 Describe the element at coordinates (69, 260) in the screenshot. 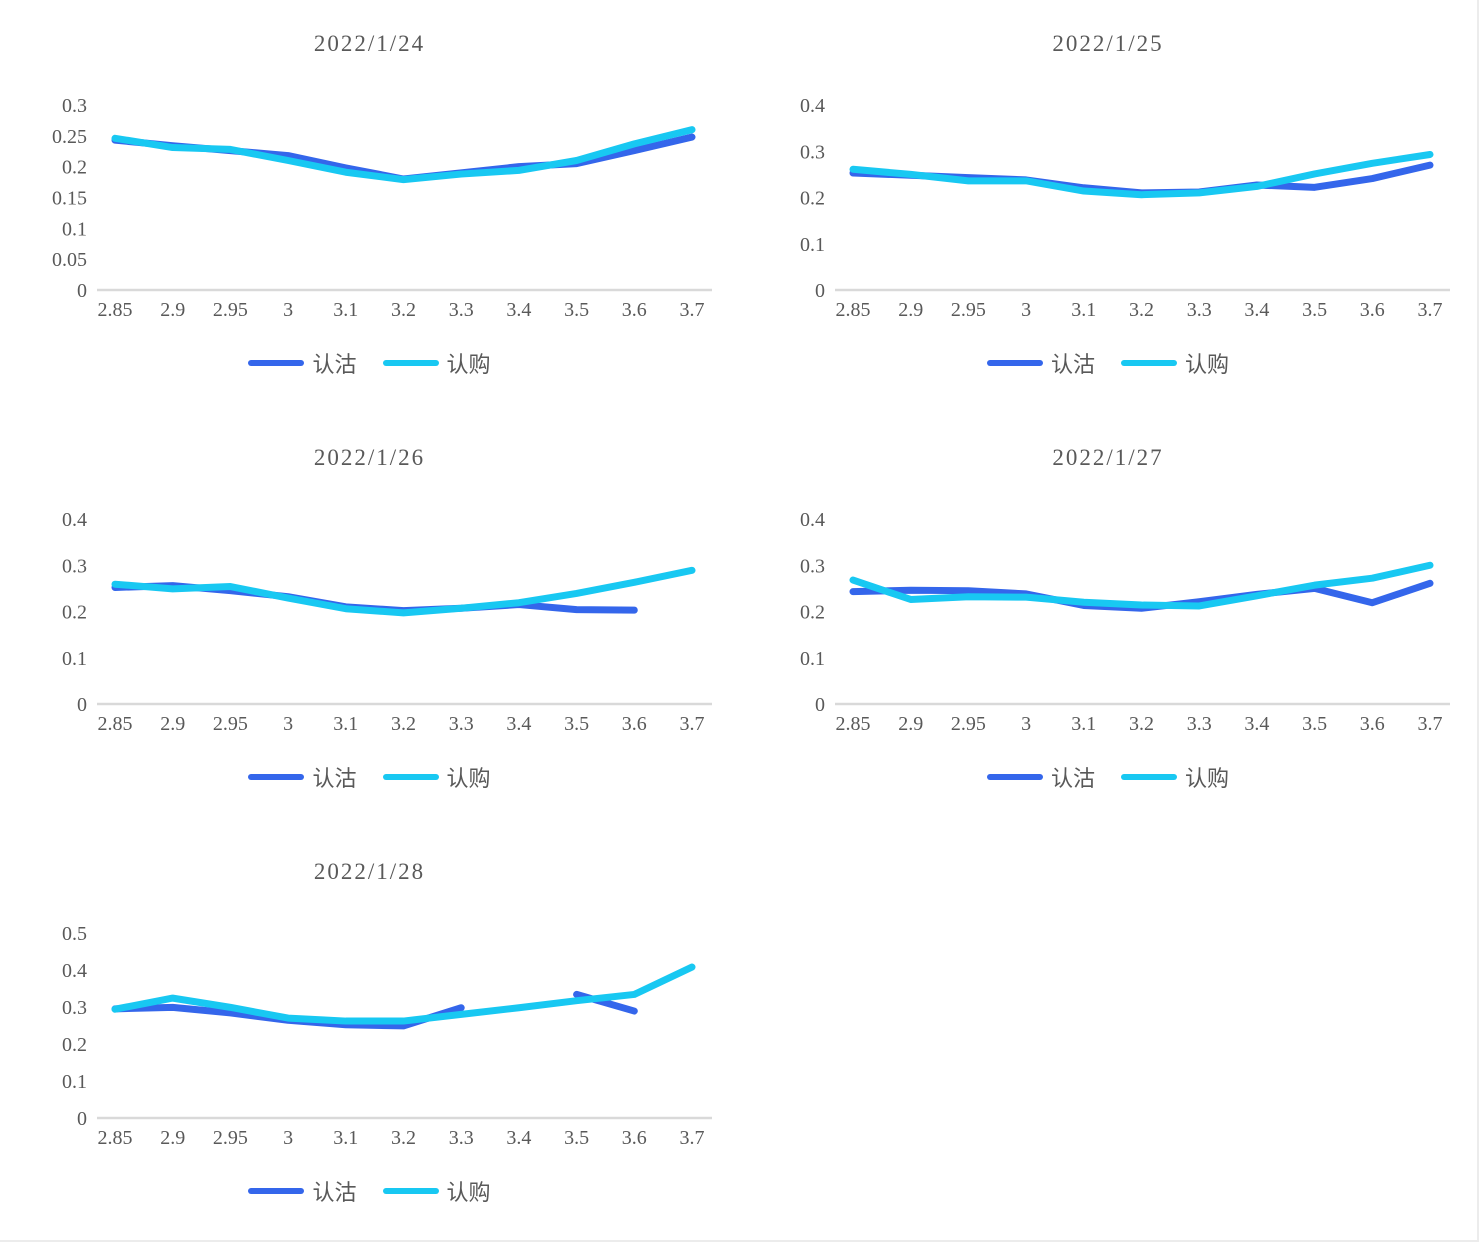

I see `y-tick-label: 0.05` at that location.